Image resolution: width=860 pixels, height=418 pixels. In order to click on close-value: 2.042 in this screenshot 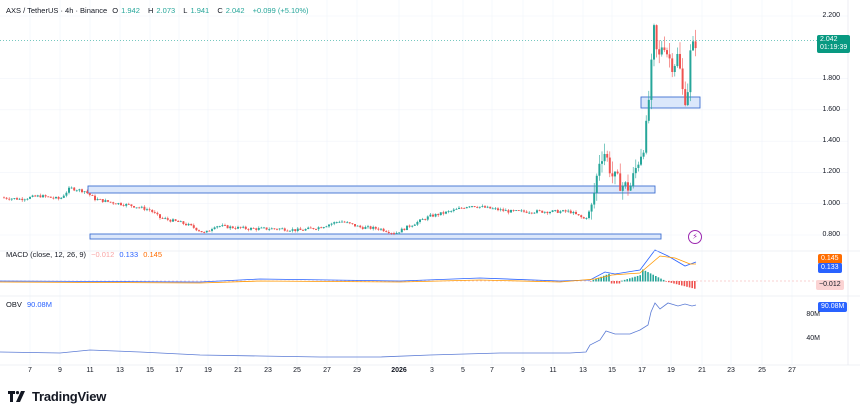, I will do `click(235, 10)`.